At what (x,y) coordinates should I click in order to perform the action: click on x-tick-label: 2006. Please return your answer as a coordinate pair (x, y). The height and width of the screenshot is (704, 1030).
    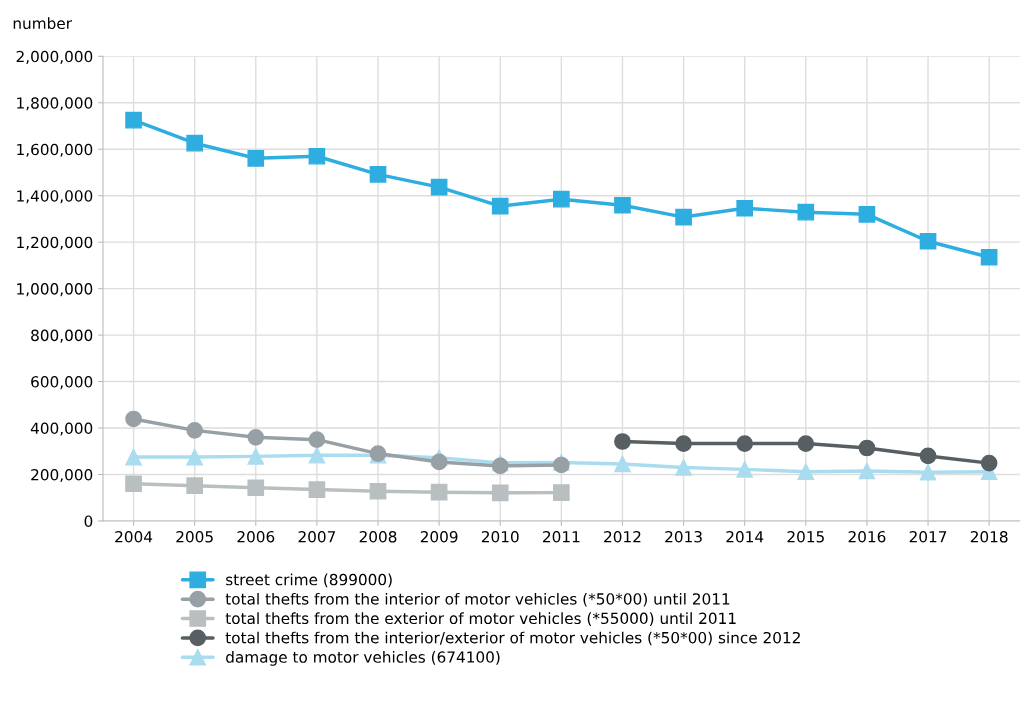
    Looking at the image, I should click on (256, 536).